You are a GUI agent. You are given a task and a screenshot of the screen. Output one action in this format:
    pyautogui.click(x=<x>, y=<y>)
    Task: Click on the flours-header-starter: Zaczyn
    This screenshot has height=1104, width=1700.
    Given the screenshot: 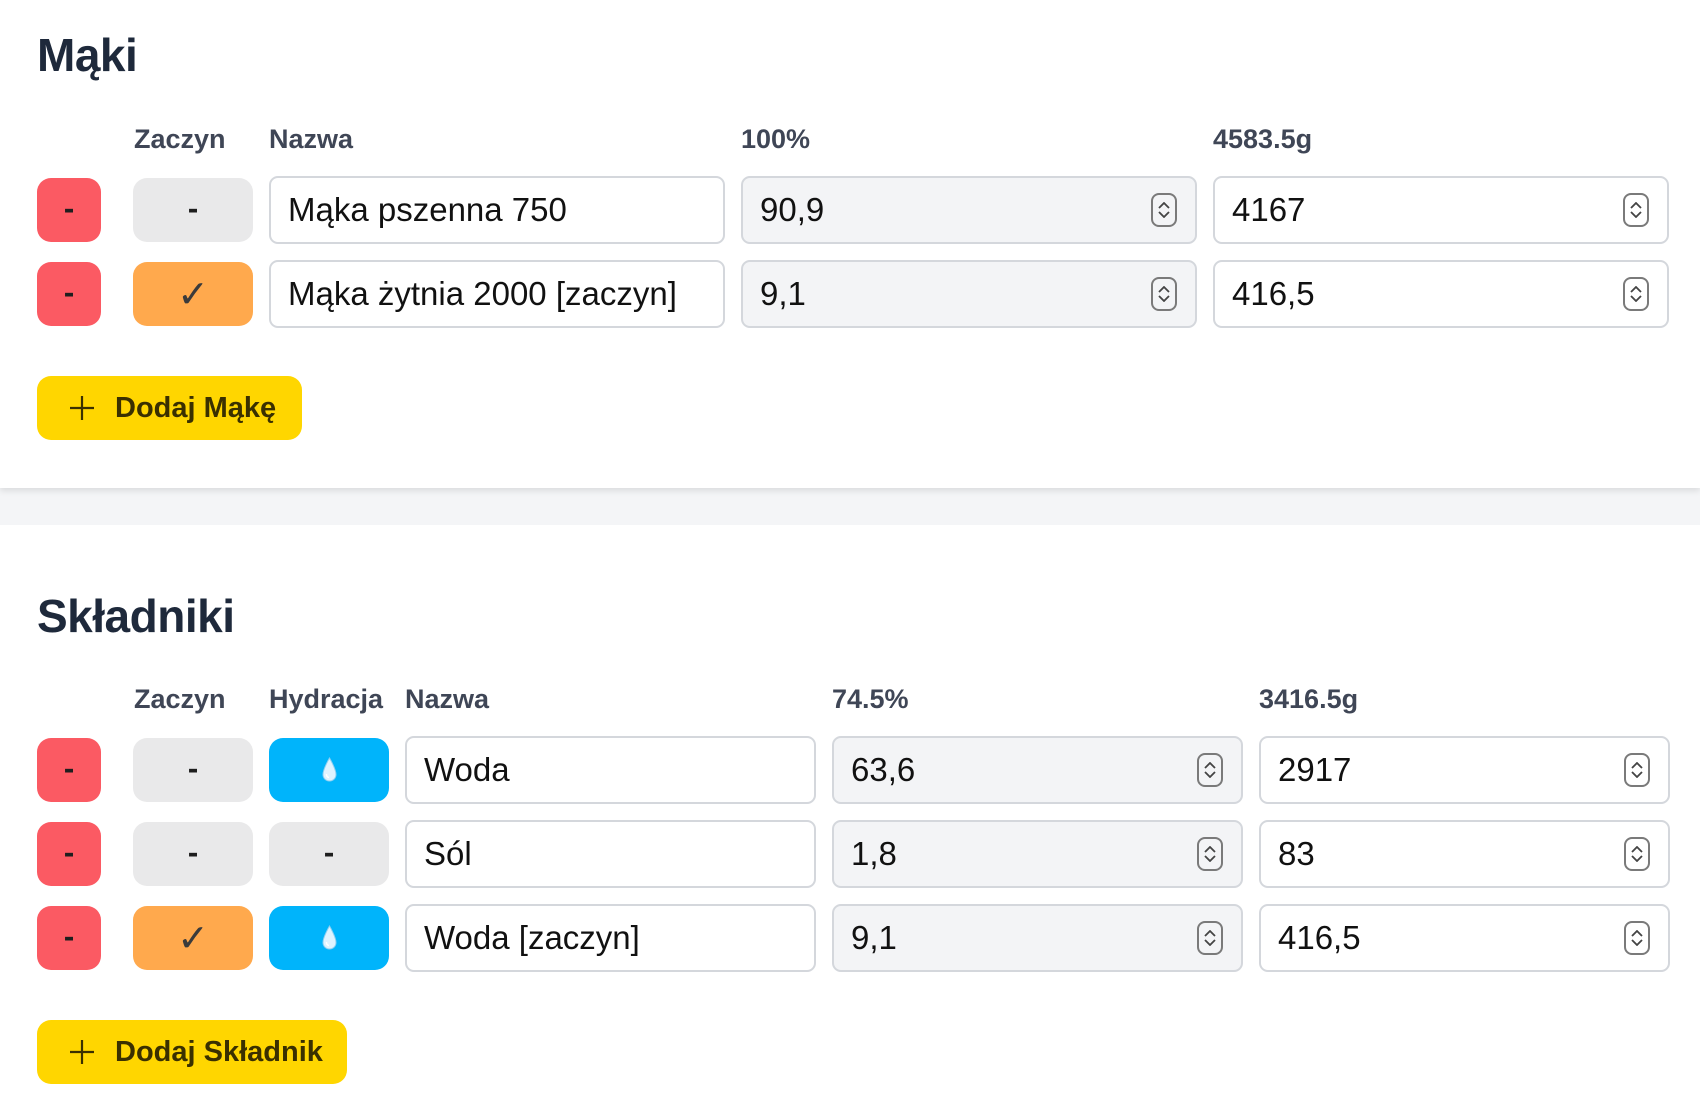 What is the action you would take?
    pyautogui.click(x=180, y=139)
    